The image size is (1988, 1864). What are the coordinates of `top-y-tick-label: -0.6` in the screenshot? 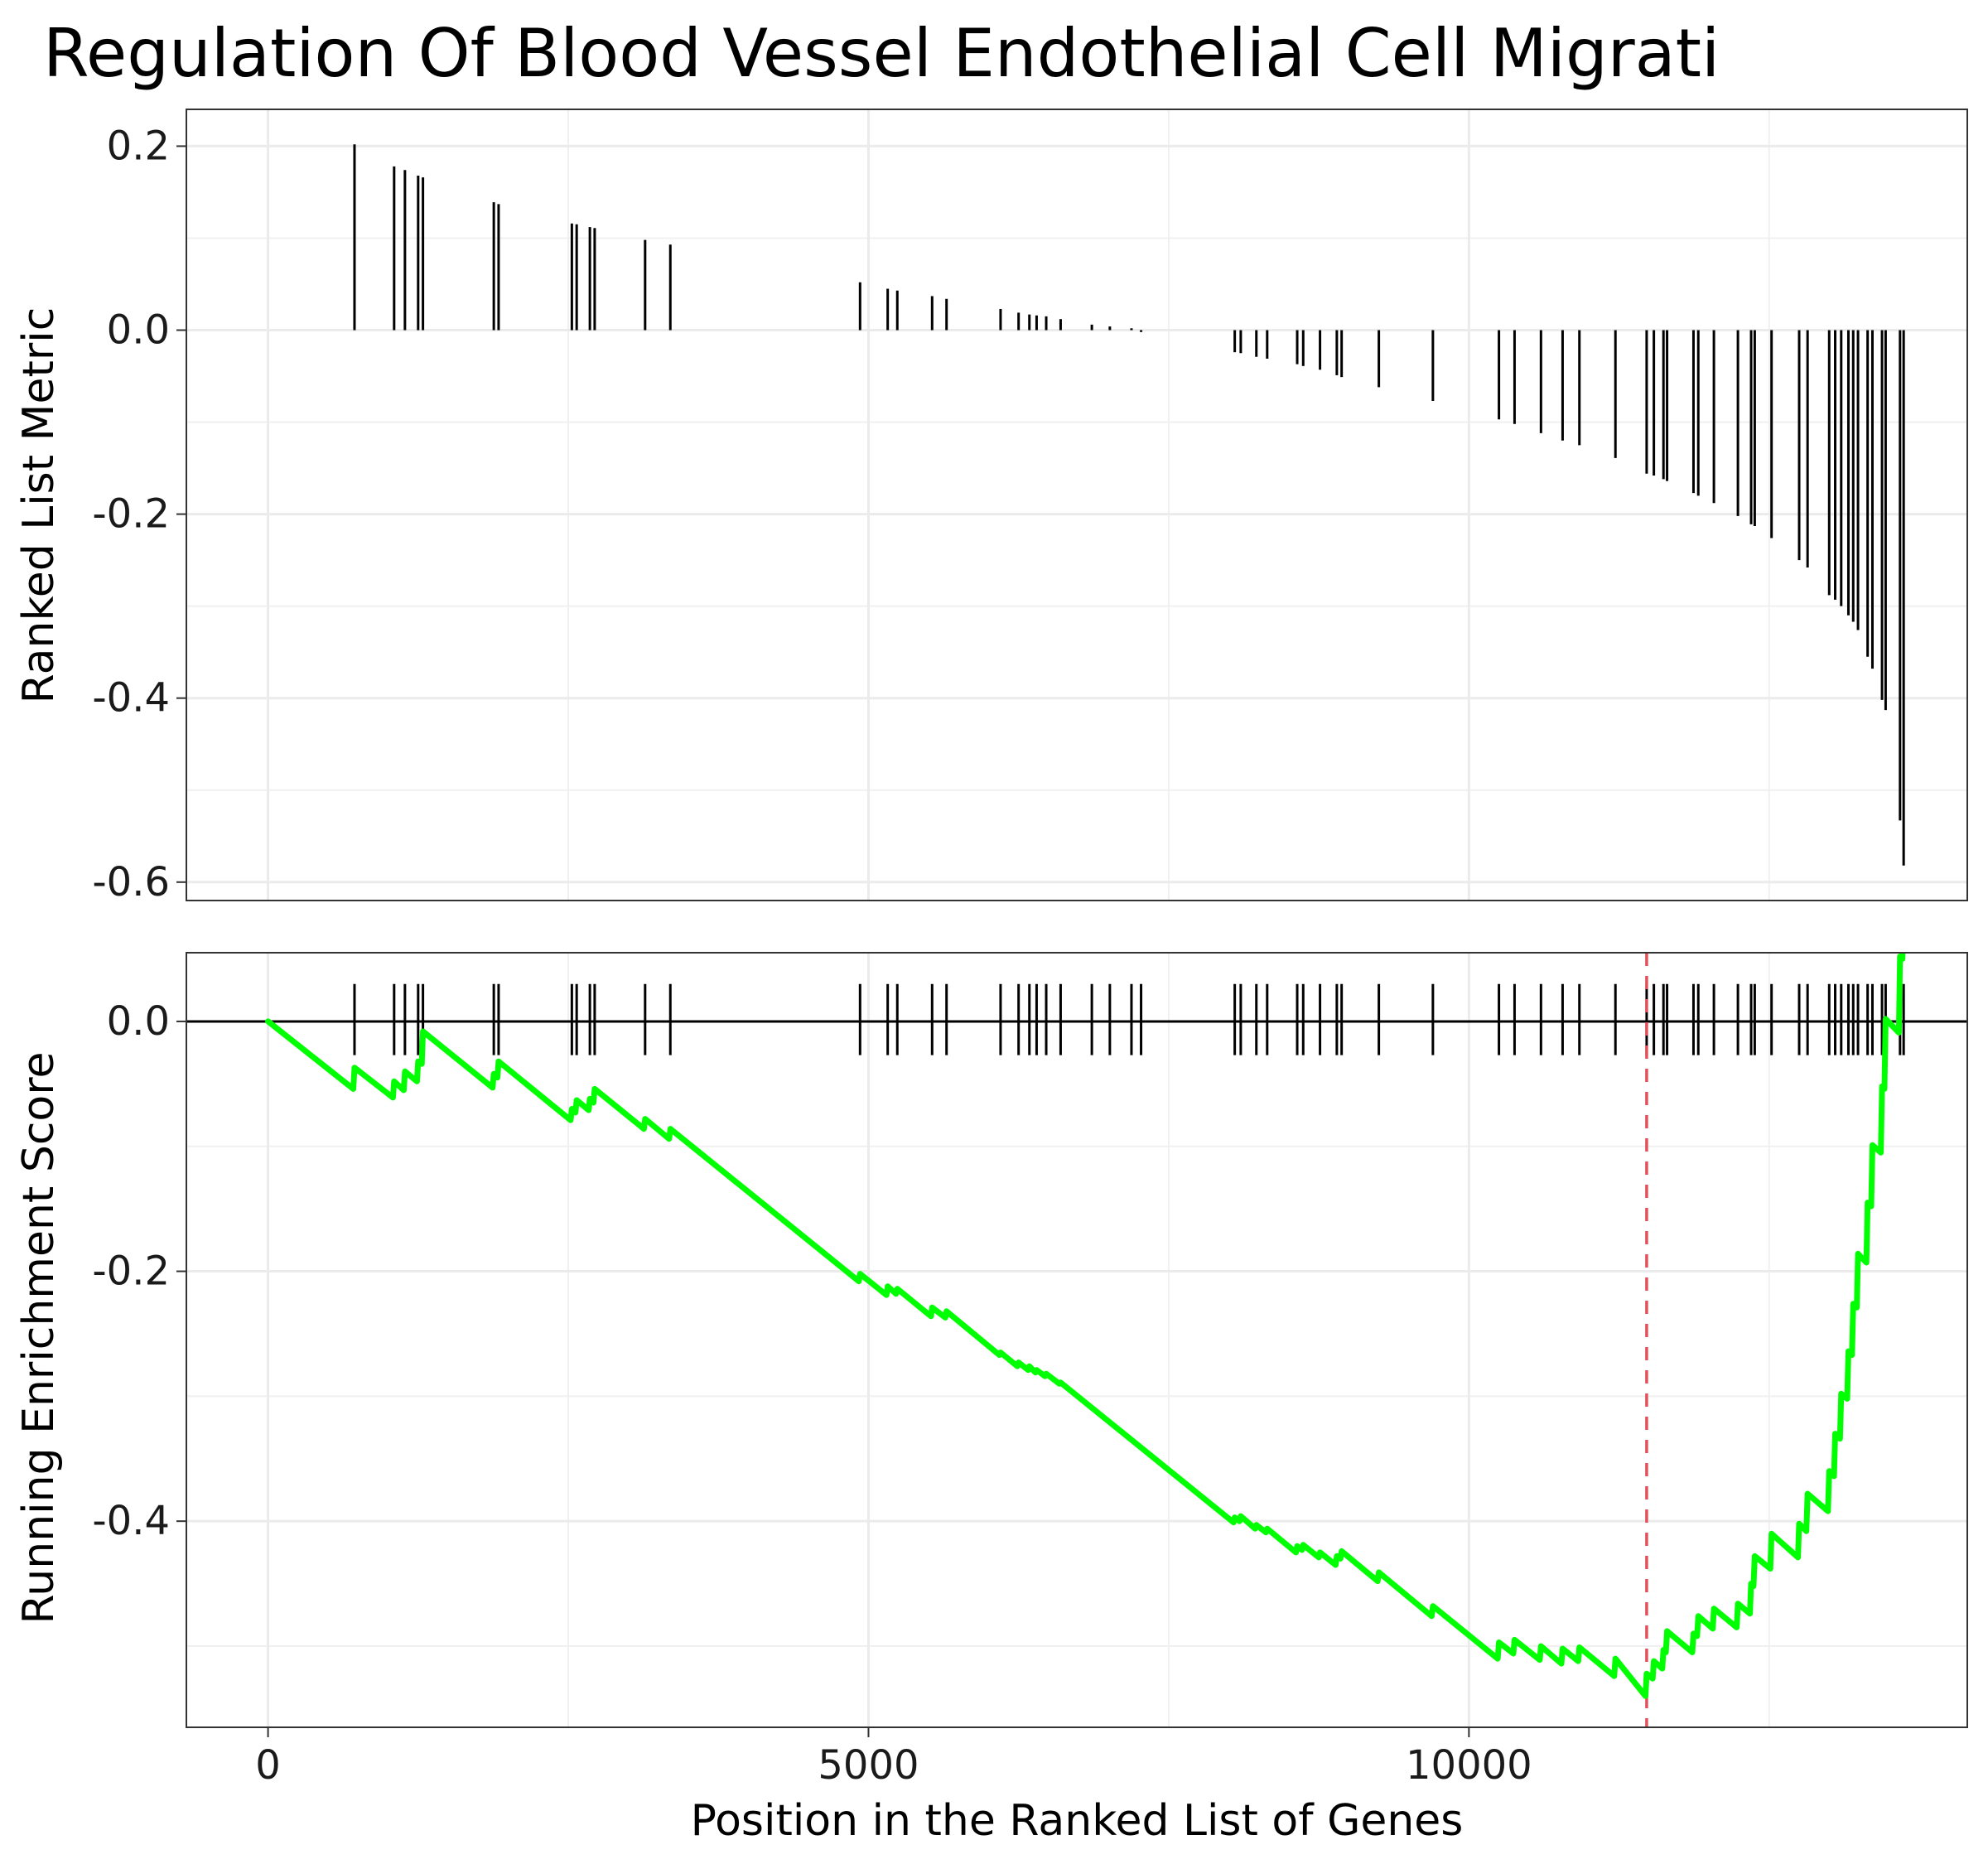 It's located at (131, 882).